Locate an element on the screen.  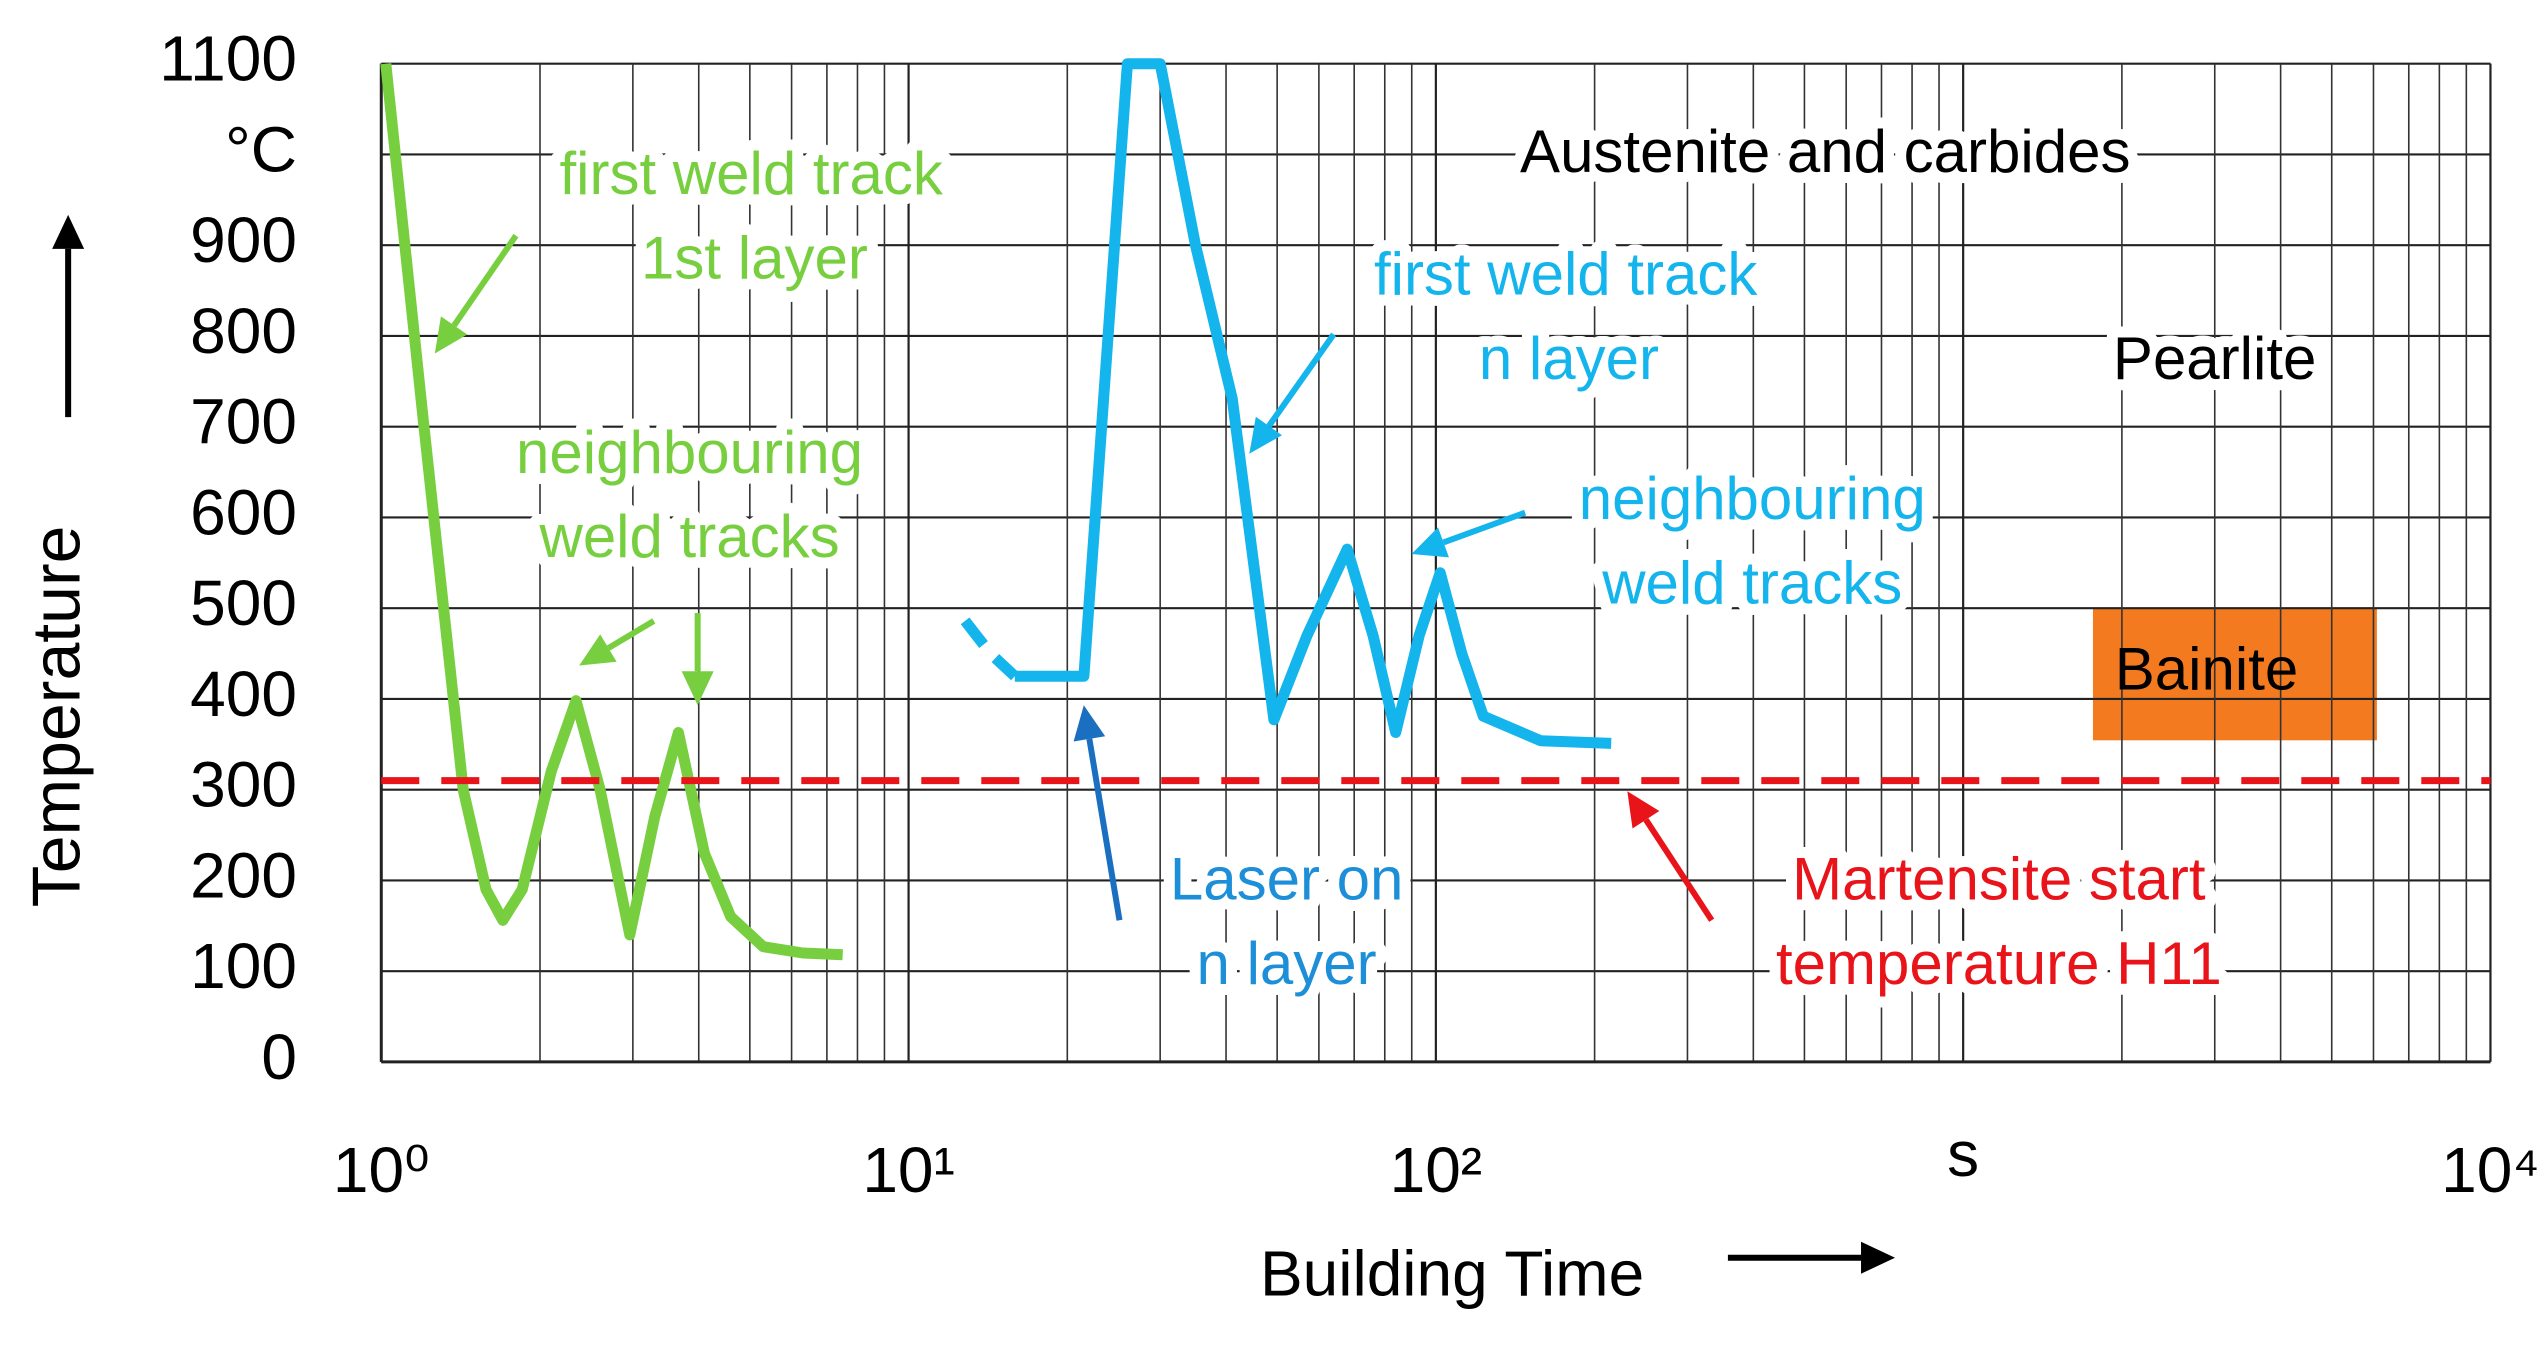
annotation: temperature H11 is located at coordinates (1999, 963).